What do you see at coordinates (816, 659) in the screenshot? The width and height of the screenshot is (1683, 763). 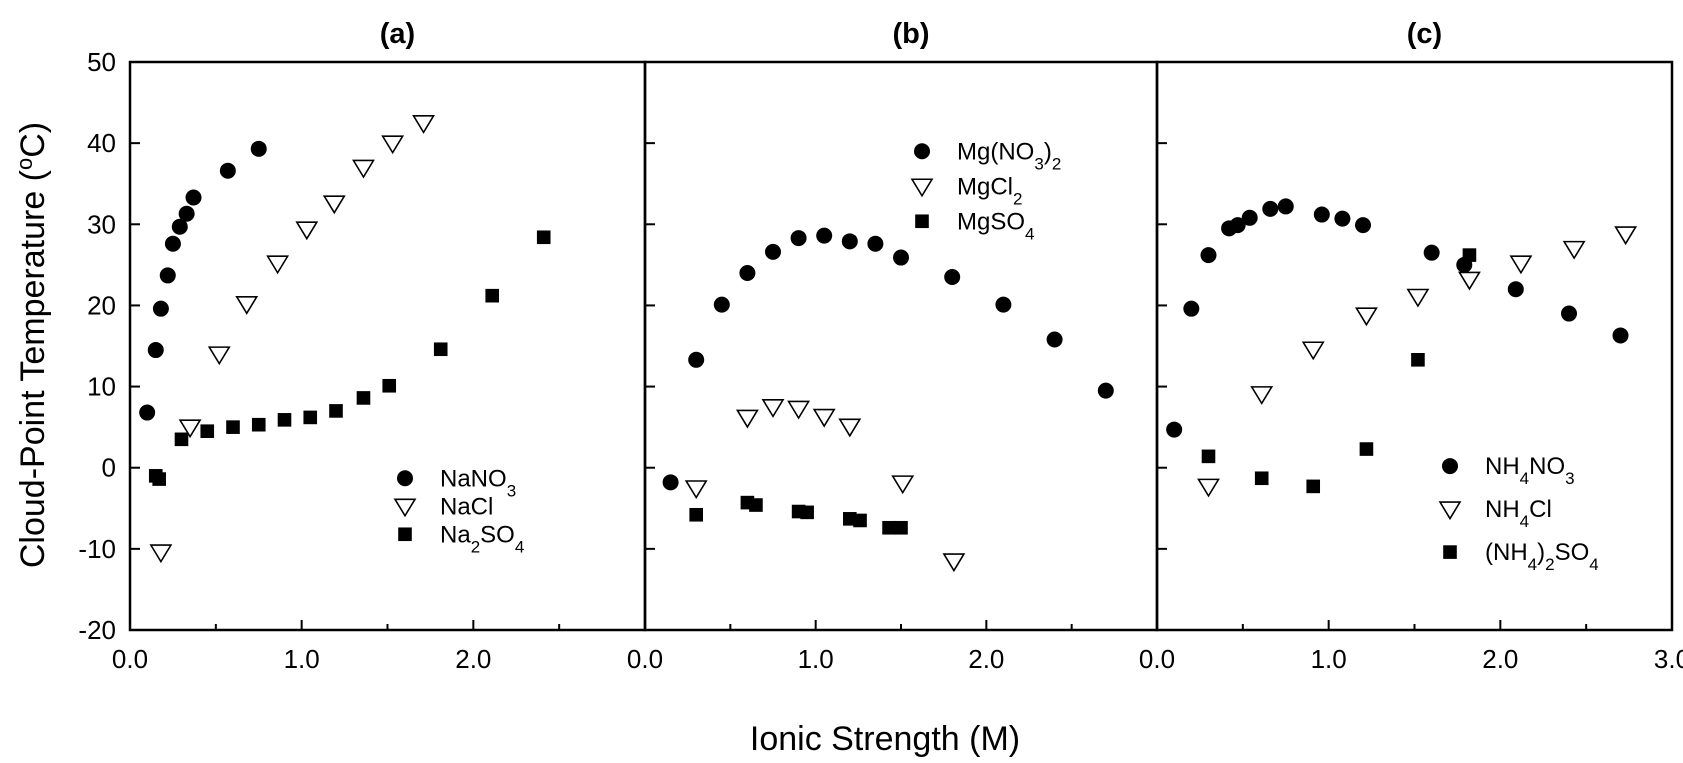 I see `x-tick-label: 1.0` at bounding box center [816, 659].